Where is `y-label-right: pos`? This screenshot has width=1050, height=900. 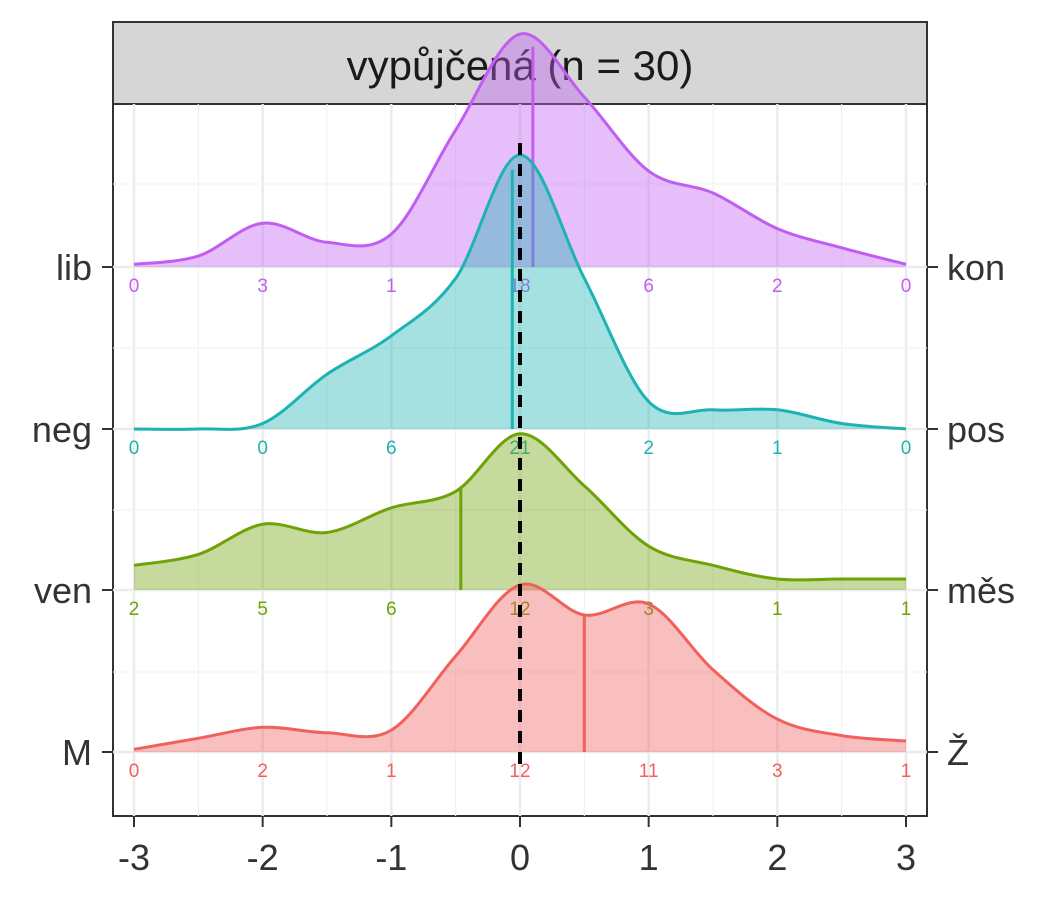 y-label-right: pos is located at coordinates (976, 429).